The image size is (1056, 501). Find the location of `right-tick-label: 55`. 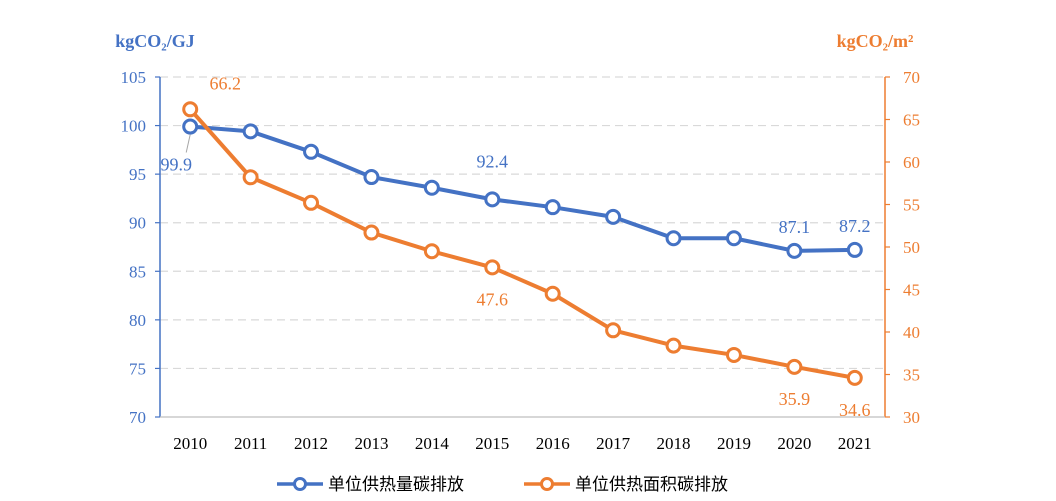

right-tick-label: 55 is located at coordinates (911, 205).